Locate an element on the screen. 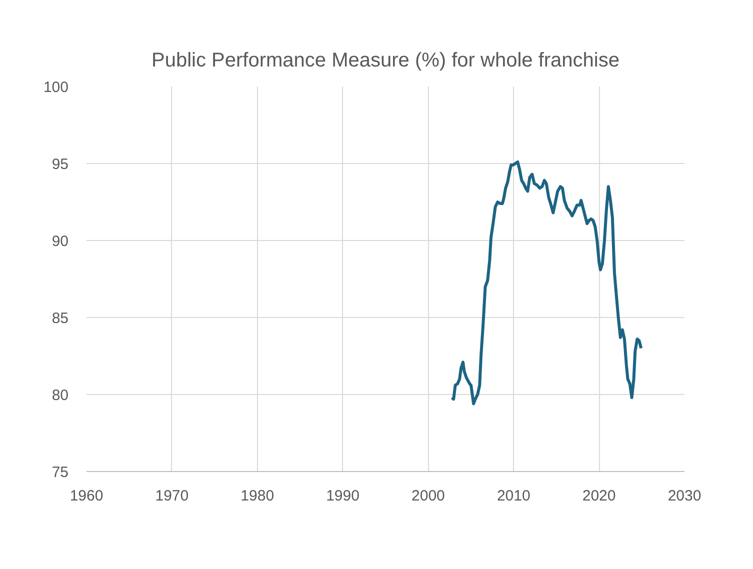  y-tick-label: 85 is located at coordinates (60, 318).